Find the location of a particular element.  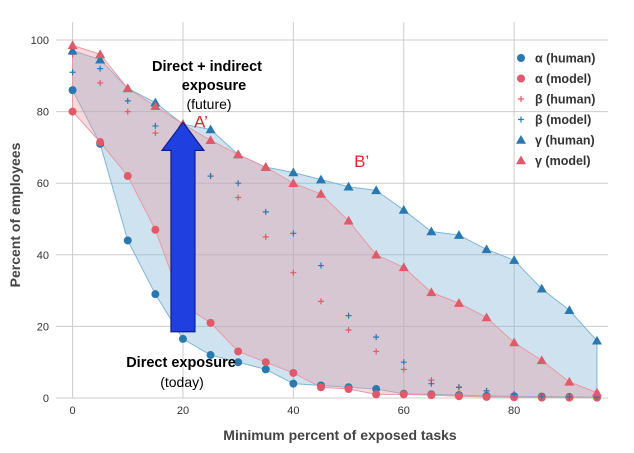

legend-marker-beta-human is located at coordinates (521, 99).